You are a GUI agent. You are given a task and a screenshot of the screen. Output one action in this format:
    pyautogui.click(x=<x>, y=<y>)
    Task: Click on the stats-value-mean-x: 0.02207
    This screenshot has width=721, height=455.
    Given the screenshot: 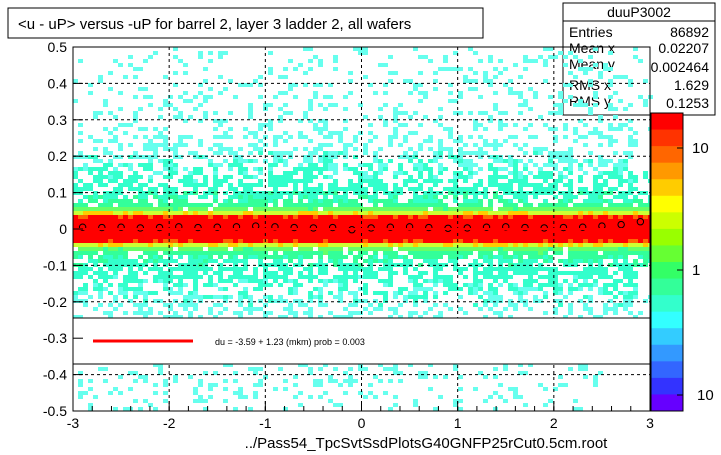 What is the action you would take?
    pyautogui.click(x=683, y=48)
    